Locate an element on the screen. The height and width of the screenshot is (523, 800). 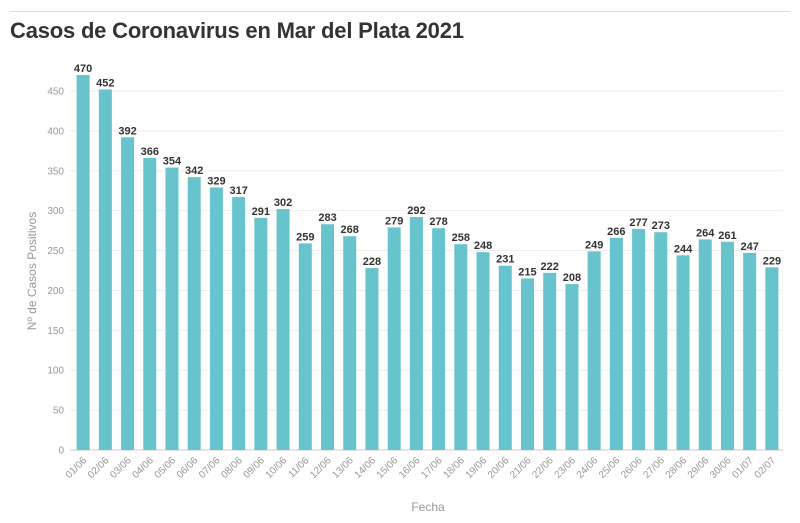
data-label: 342 is located at coordinates (194, 171).